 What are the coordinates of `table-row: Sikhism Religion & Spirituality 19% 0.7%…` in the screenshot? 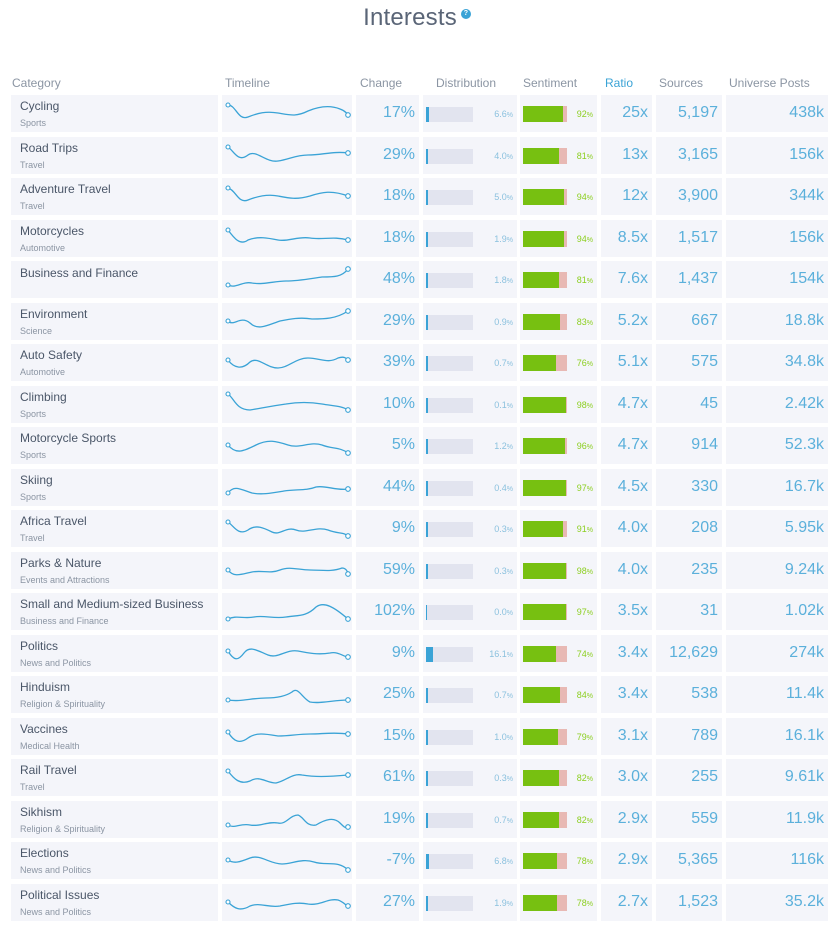 It's located at (417, 822).